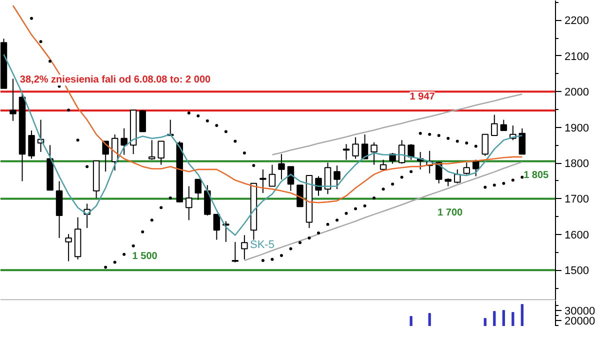 Image resolution: width=600 pixels, height=337 pixels. I want to click on y-tick-label: 1500, so click(576, 271).